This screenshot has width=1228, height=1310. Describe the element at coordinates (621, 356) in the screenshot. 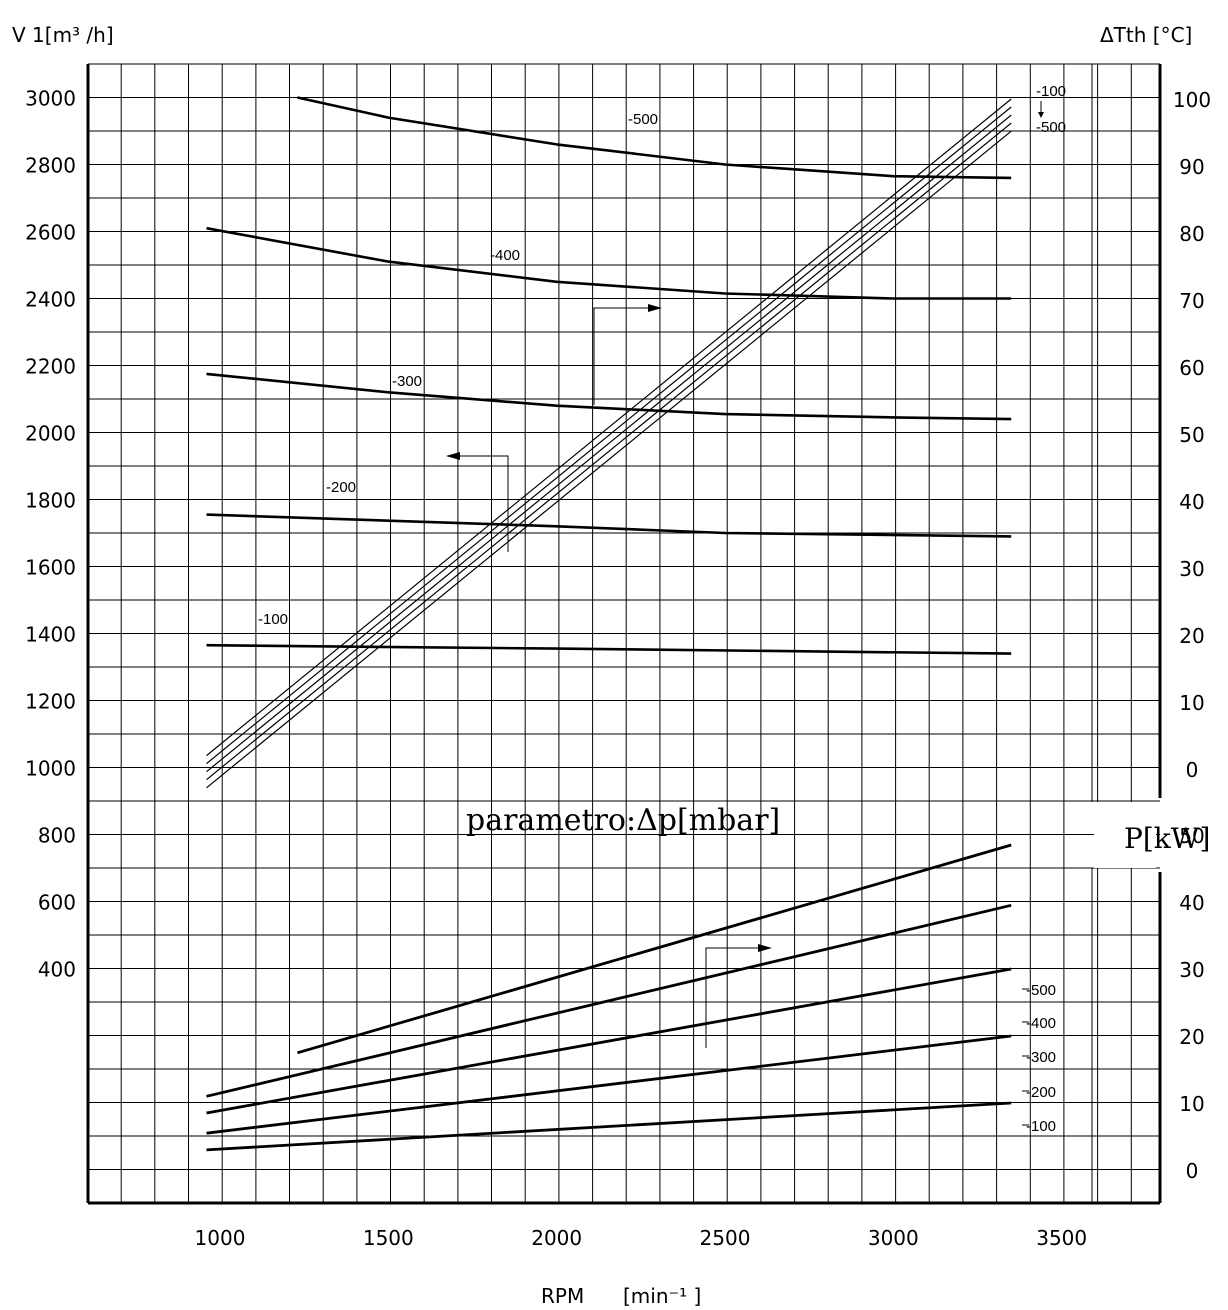

I see `arrow-to-temperature-axis` at that location.